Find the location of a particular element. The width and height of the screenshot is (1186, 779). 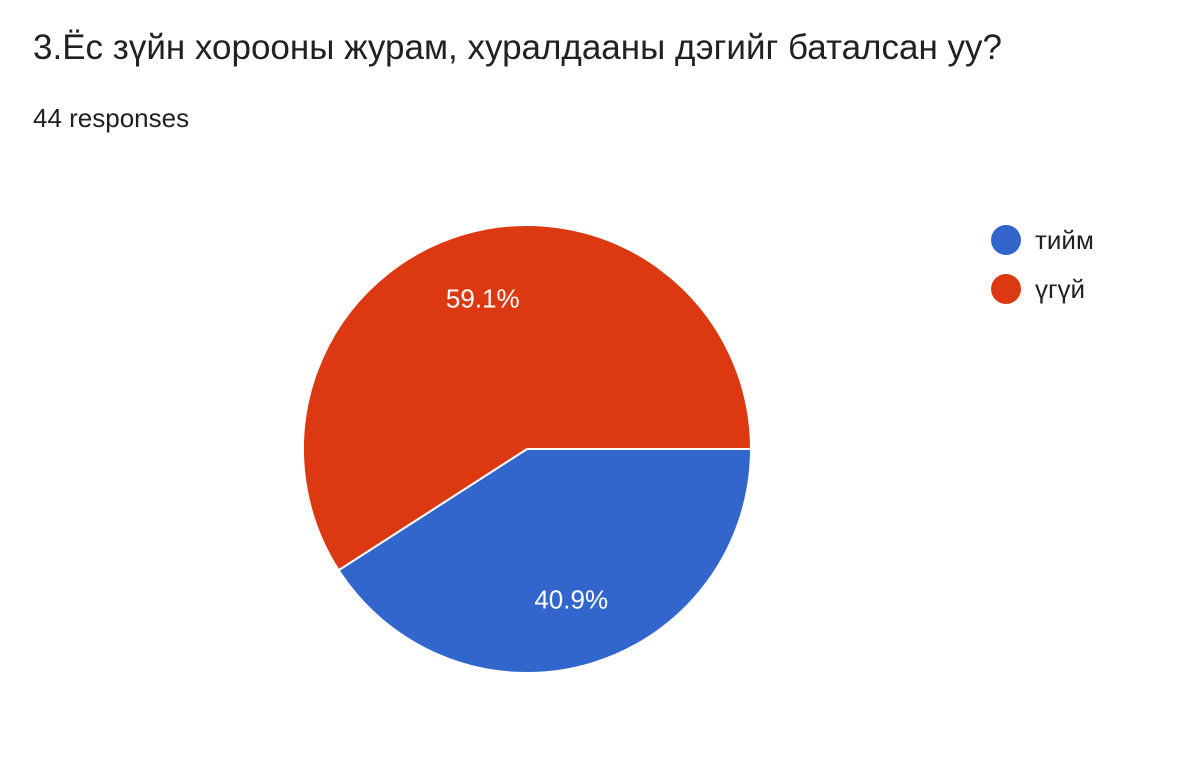

legend-swatch-tiim is located at coordinates (1006, 240).